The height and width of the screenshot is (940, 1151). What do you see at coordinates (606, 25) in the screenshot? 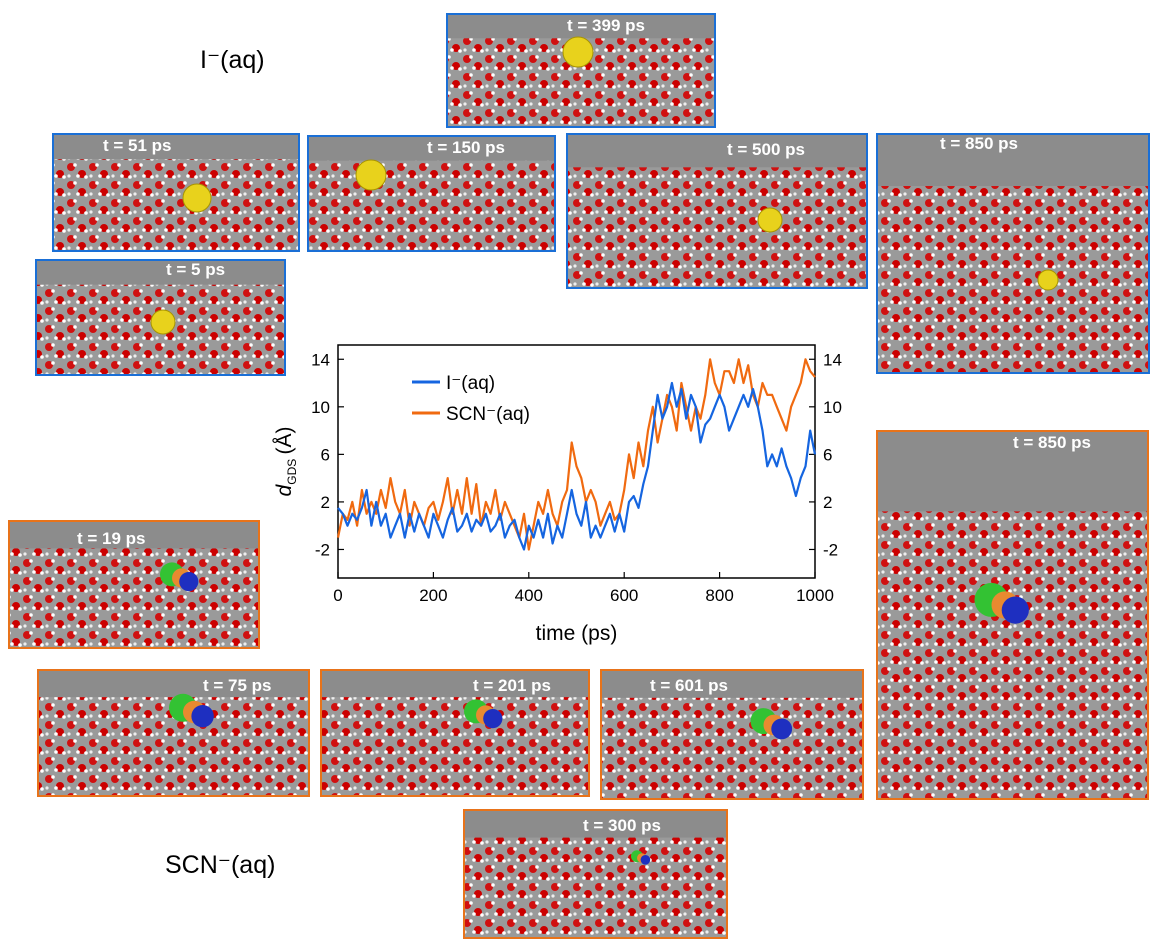
I see `snapshot-label: t = 399 ps` at bounding box center [606, 25].